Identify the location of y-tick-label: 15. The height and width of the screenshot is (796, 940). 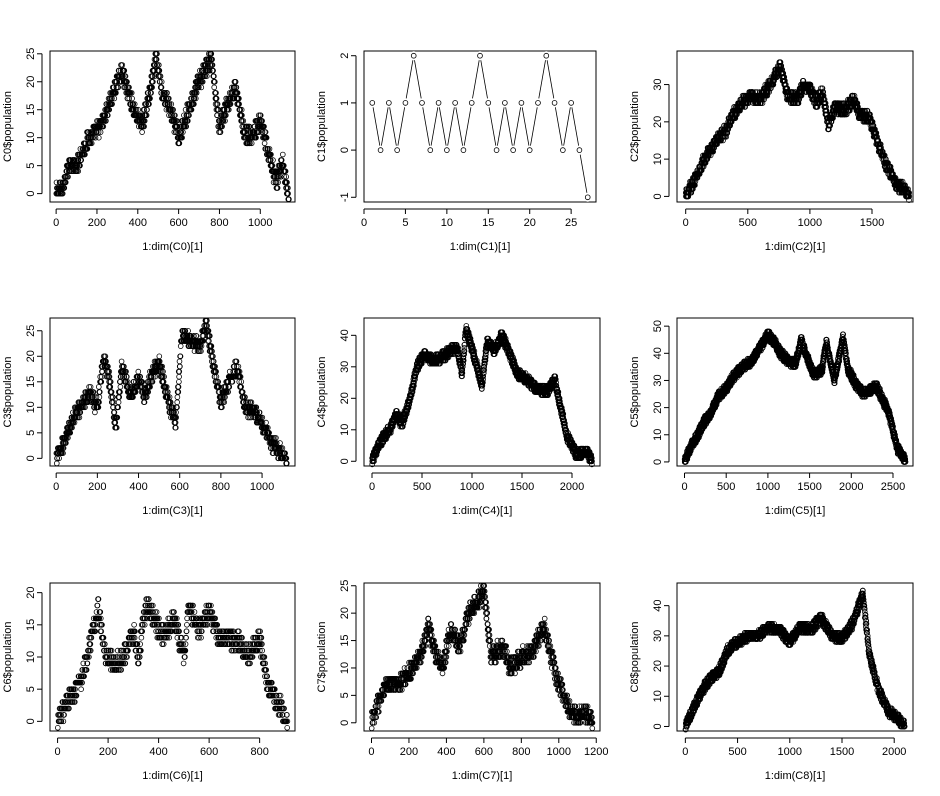
(31, 382).